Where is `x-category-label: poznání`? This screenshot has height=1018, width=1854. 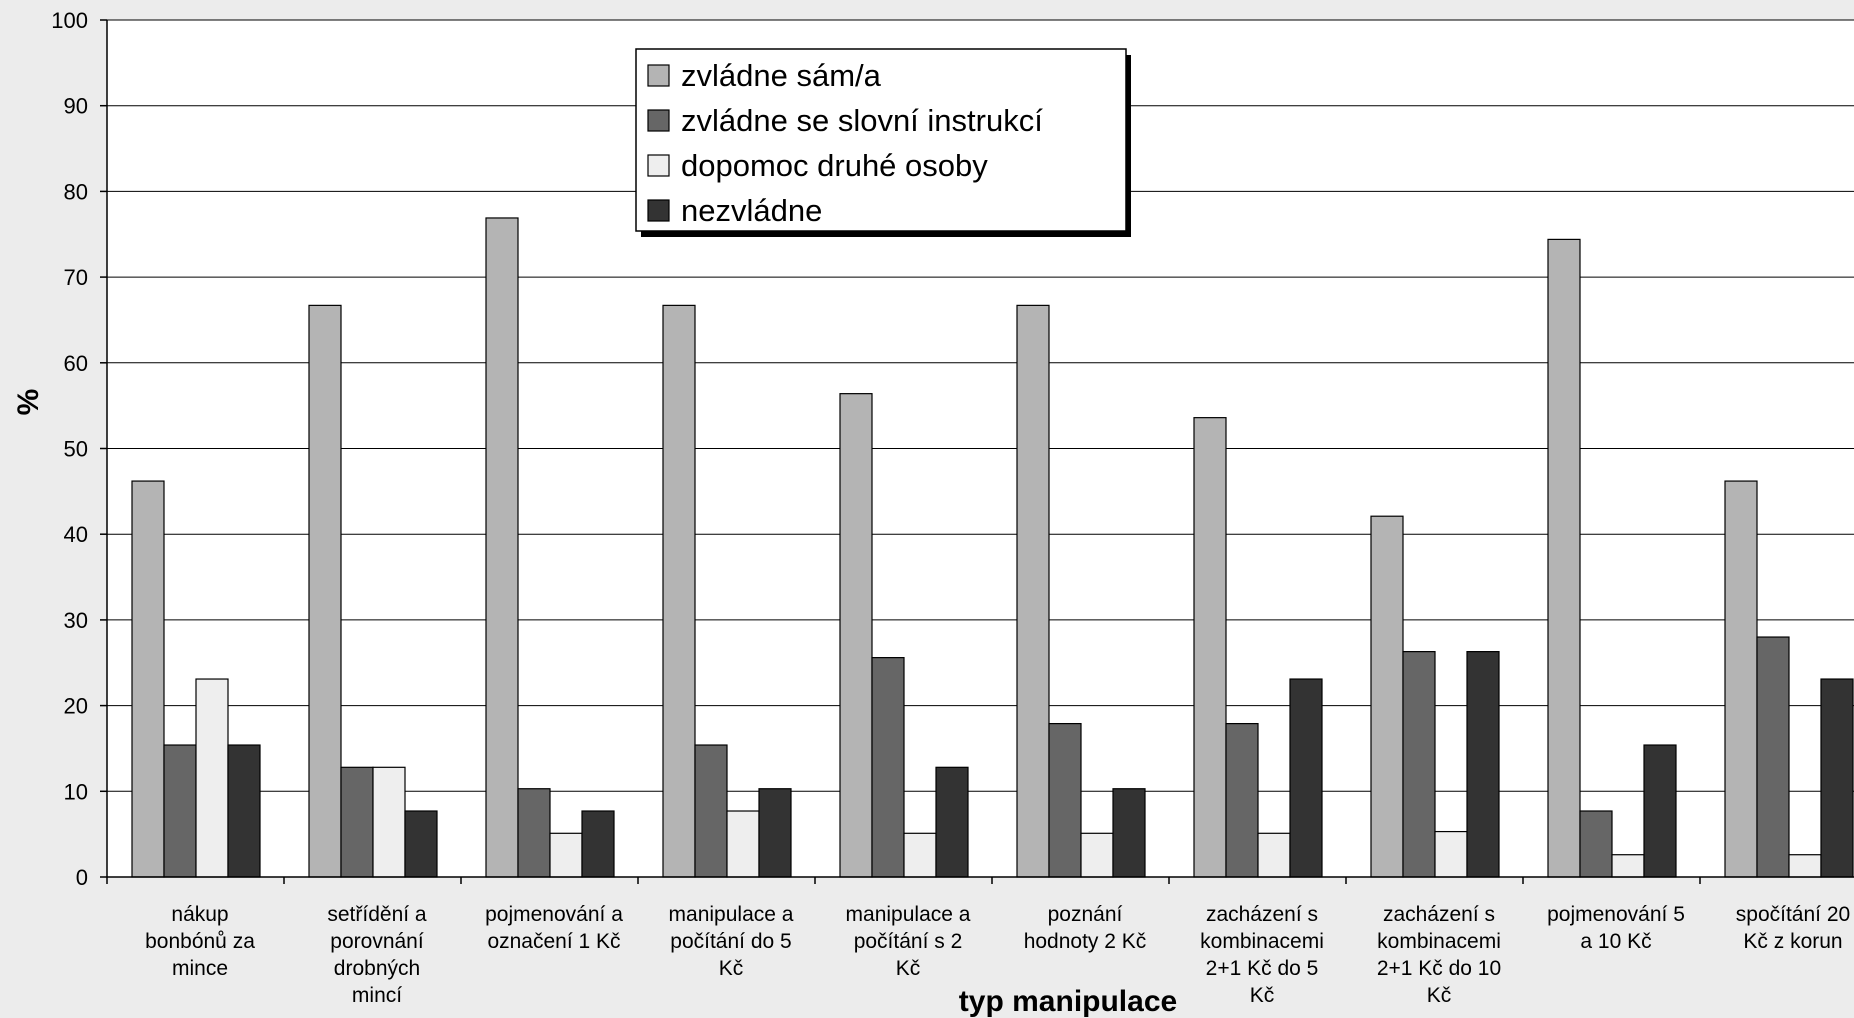 x-category-label: poznání is located at coordinates (1085, 914).